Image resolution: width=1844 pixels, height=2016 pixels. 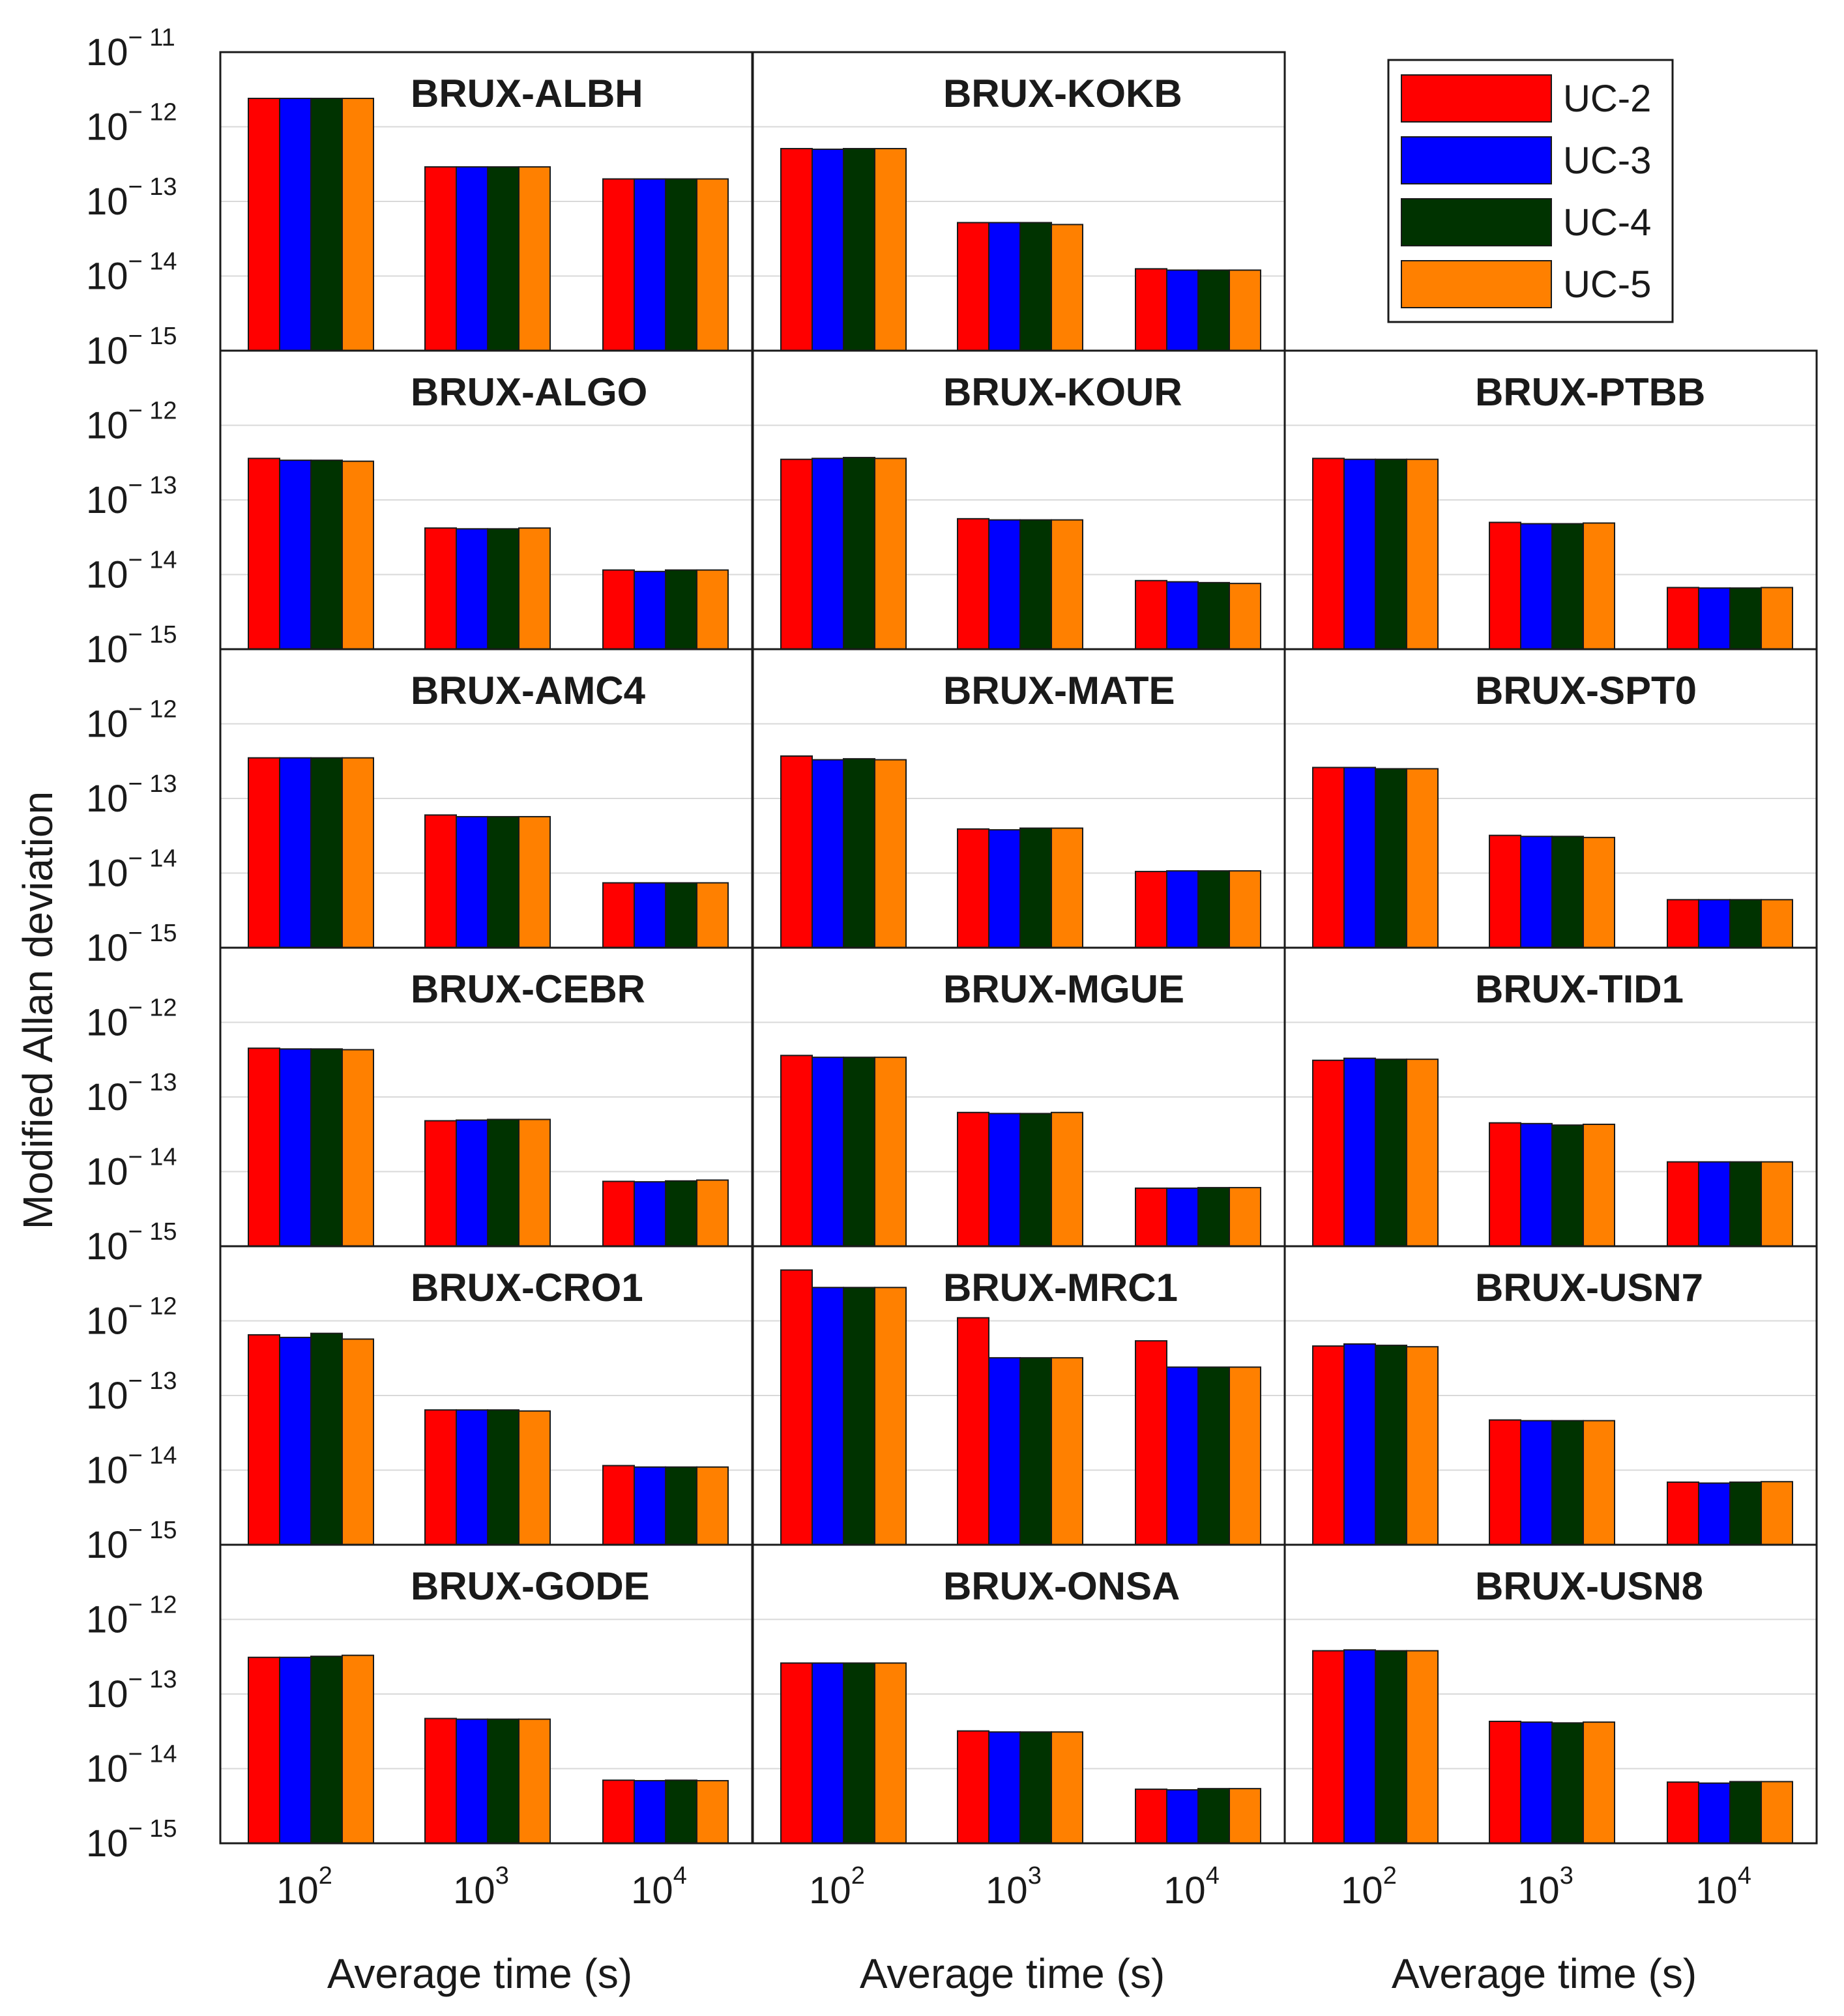 I want to click on panel-title: BRUX-ONSA, so click(x=1061, y=1586).